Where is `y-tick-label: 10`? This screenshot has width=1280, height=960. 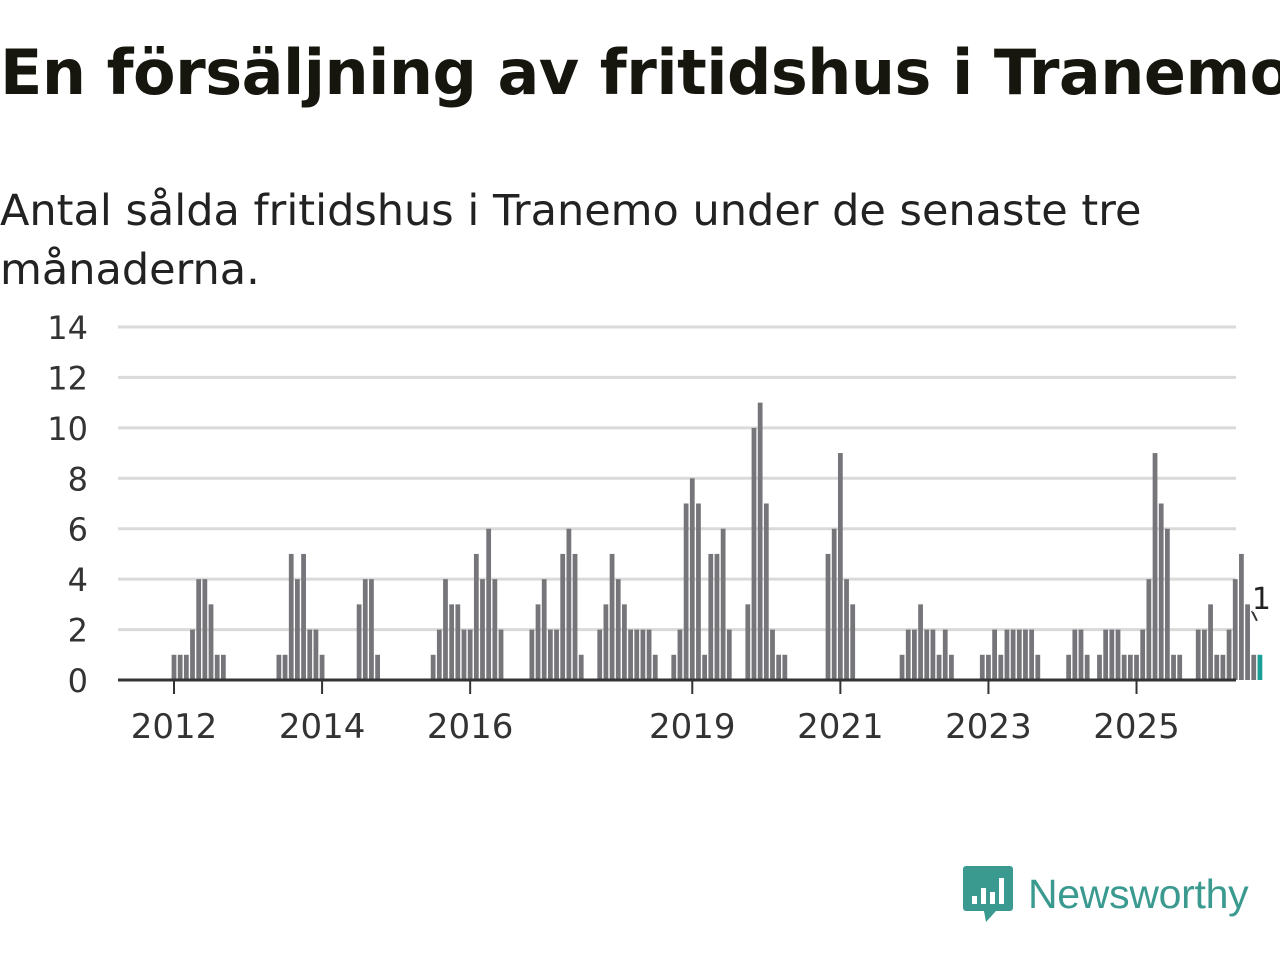
y-tick-label: 10 is located at coordinates (67, 429).